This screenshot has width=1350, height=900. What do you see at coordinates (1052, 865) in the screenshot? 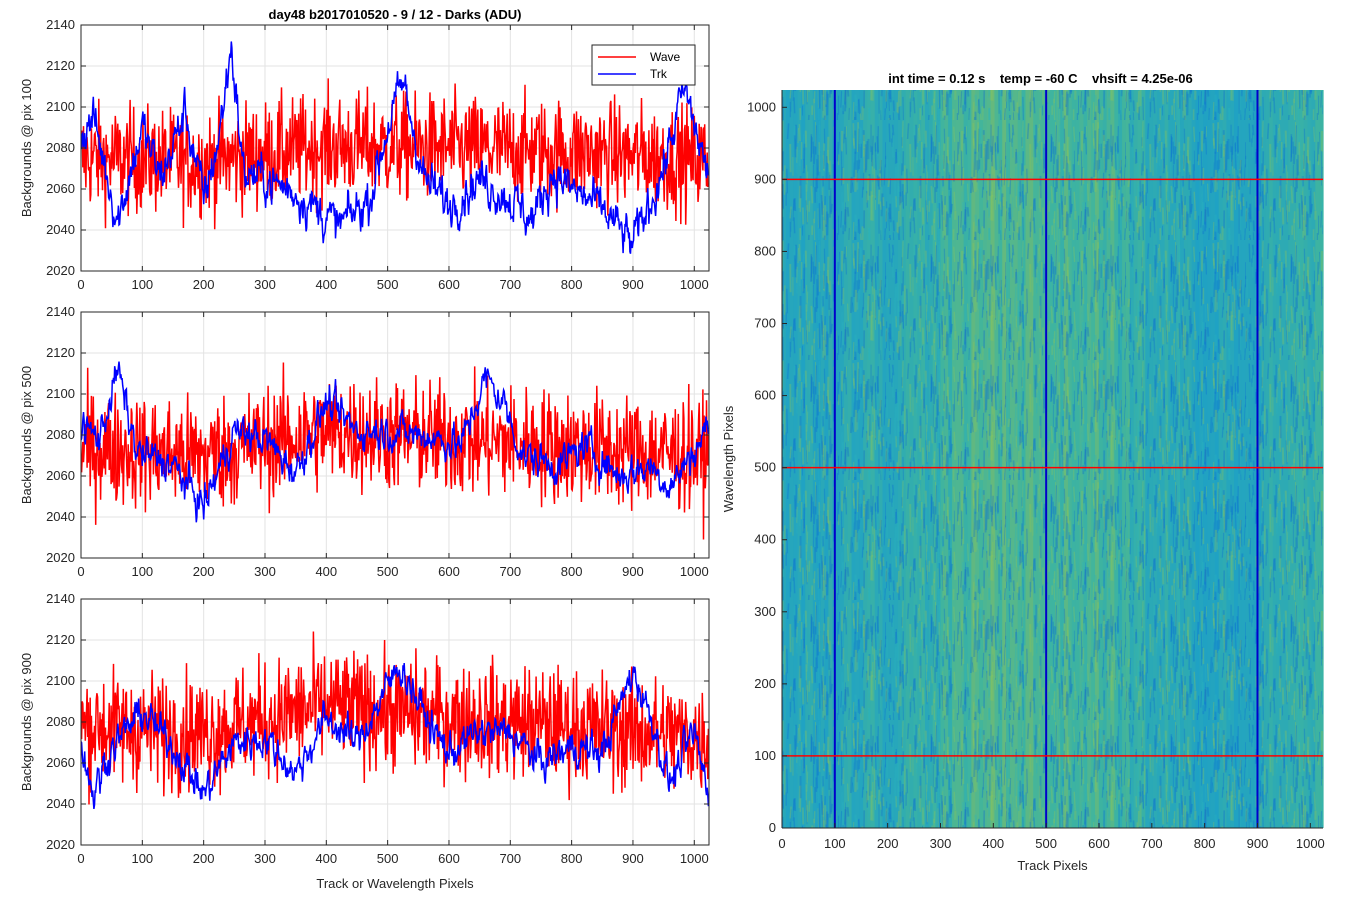
I see `x-axis-label: Track Pixels` at bounding box center [1052, 865].